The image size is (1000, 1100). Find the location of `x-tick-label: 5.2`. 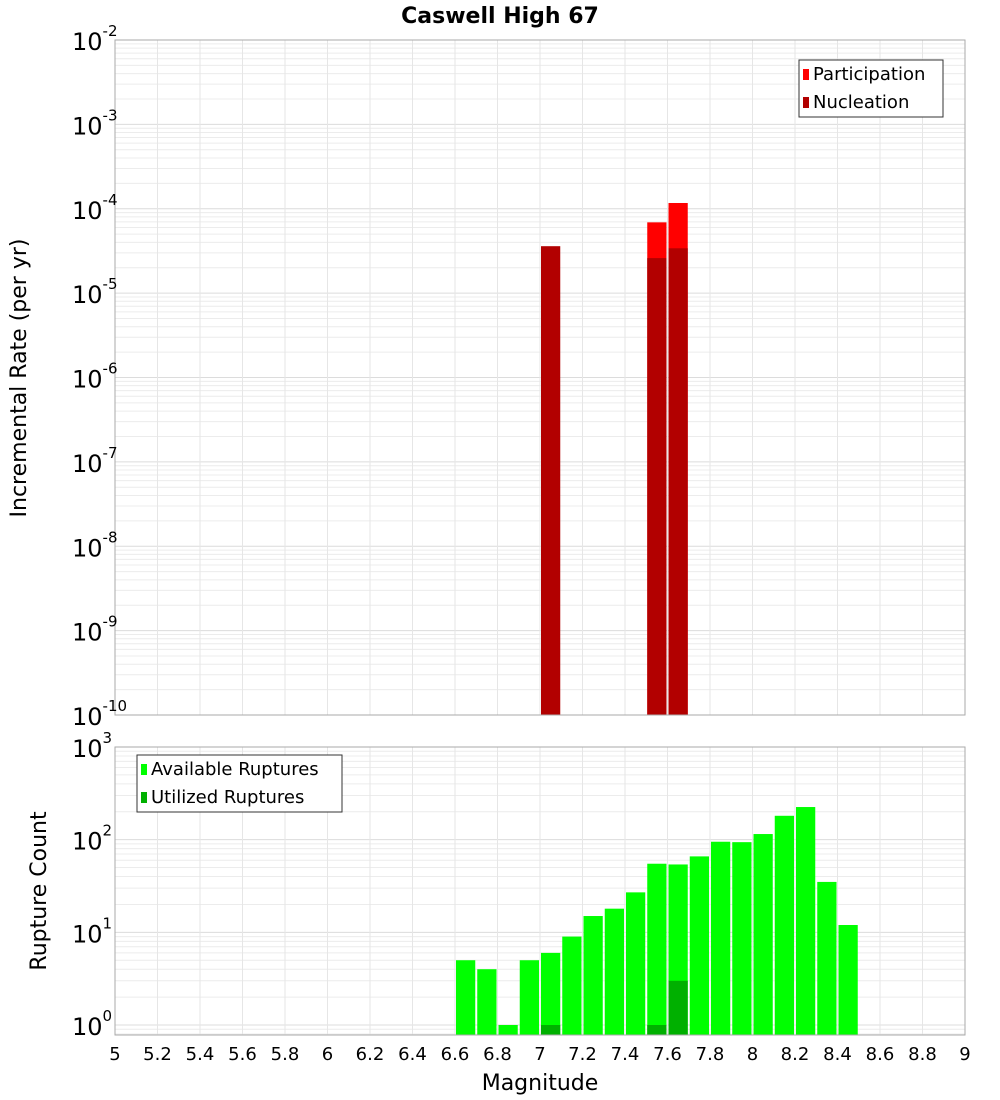

x-tick-label: 5.2 is located at coordinates (157, 1054).